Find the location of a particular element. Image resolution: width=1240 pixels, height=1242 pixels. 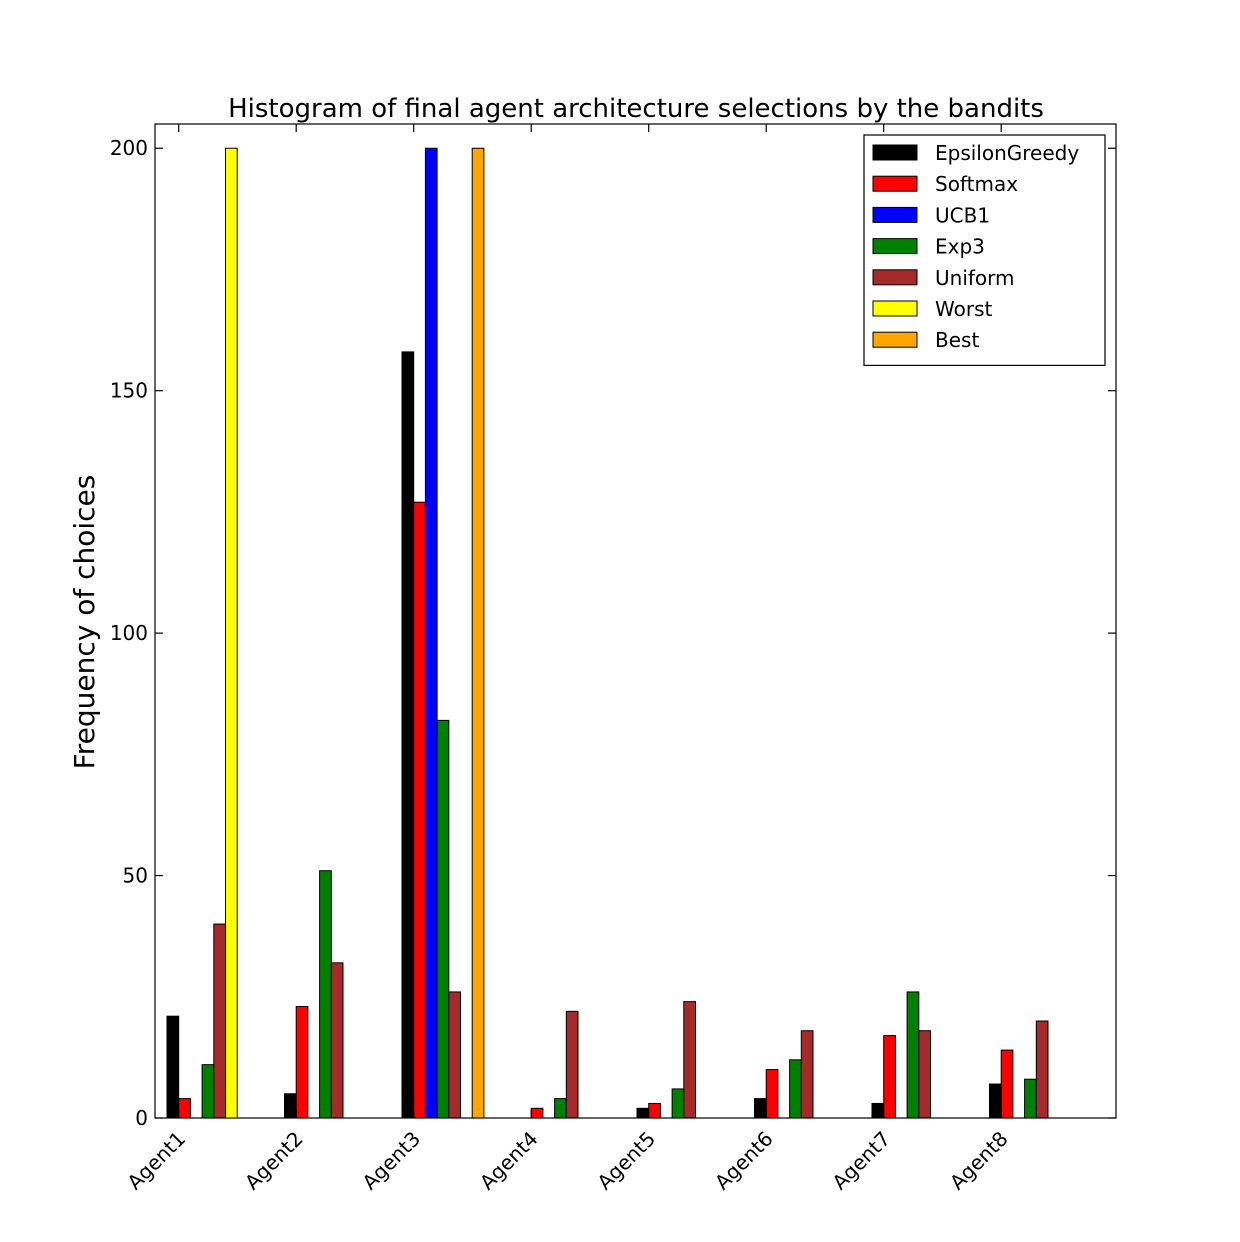

bar-exp3-agent8 is located at coordinates (1030, 1098).